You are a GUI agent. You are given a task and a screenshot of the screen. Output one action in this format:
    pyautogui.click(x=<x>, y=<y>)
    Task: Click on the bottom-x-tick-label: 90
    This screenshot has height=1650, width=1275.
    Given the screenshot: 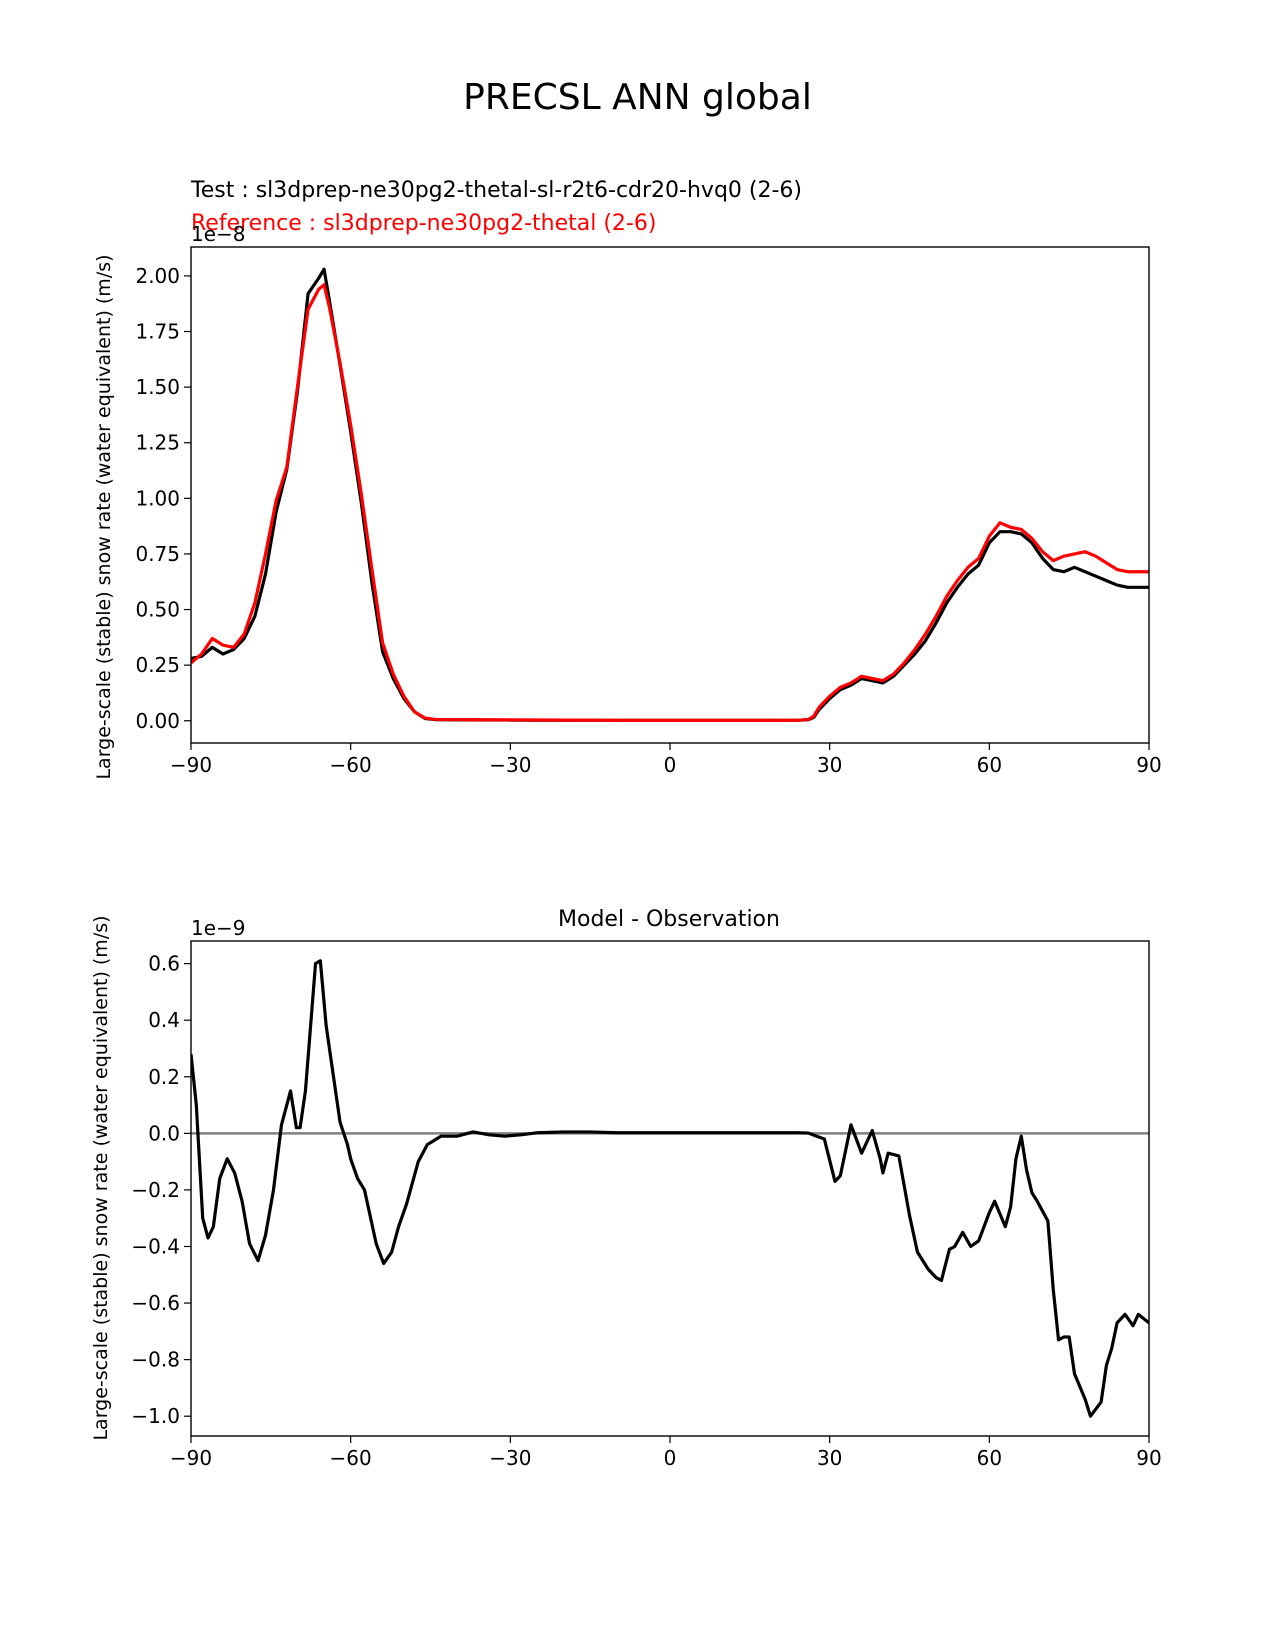 What is the action you would take?
    pyautogui.click(x=1148, y=1458)
    